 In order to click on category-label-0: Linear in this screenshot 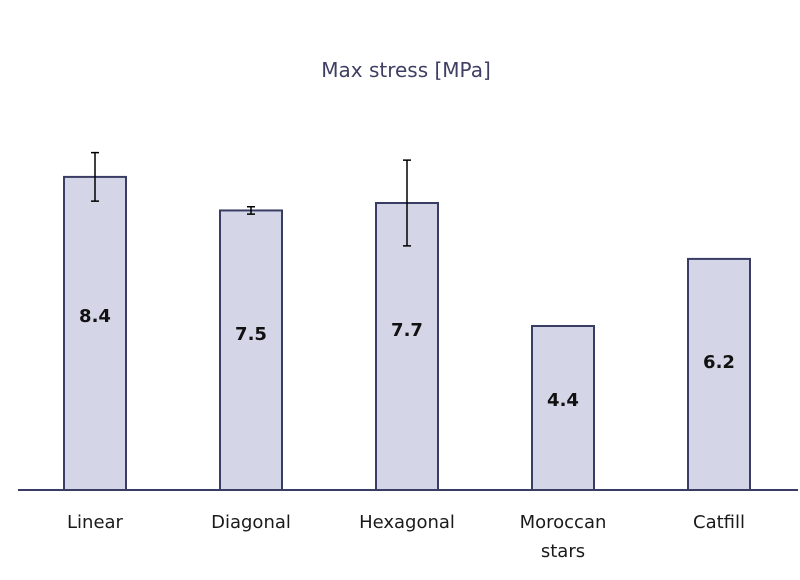, I will do `click(95, 522)`.